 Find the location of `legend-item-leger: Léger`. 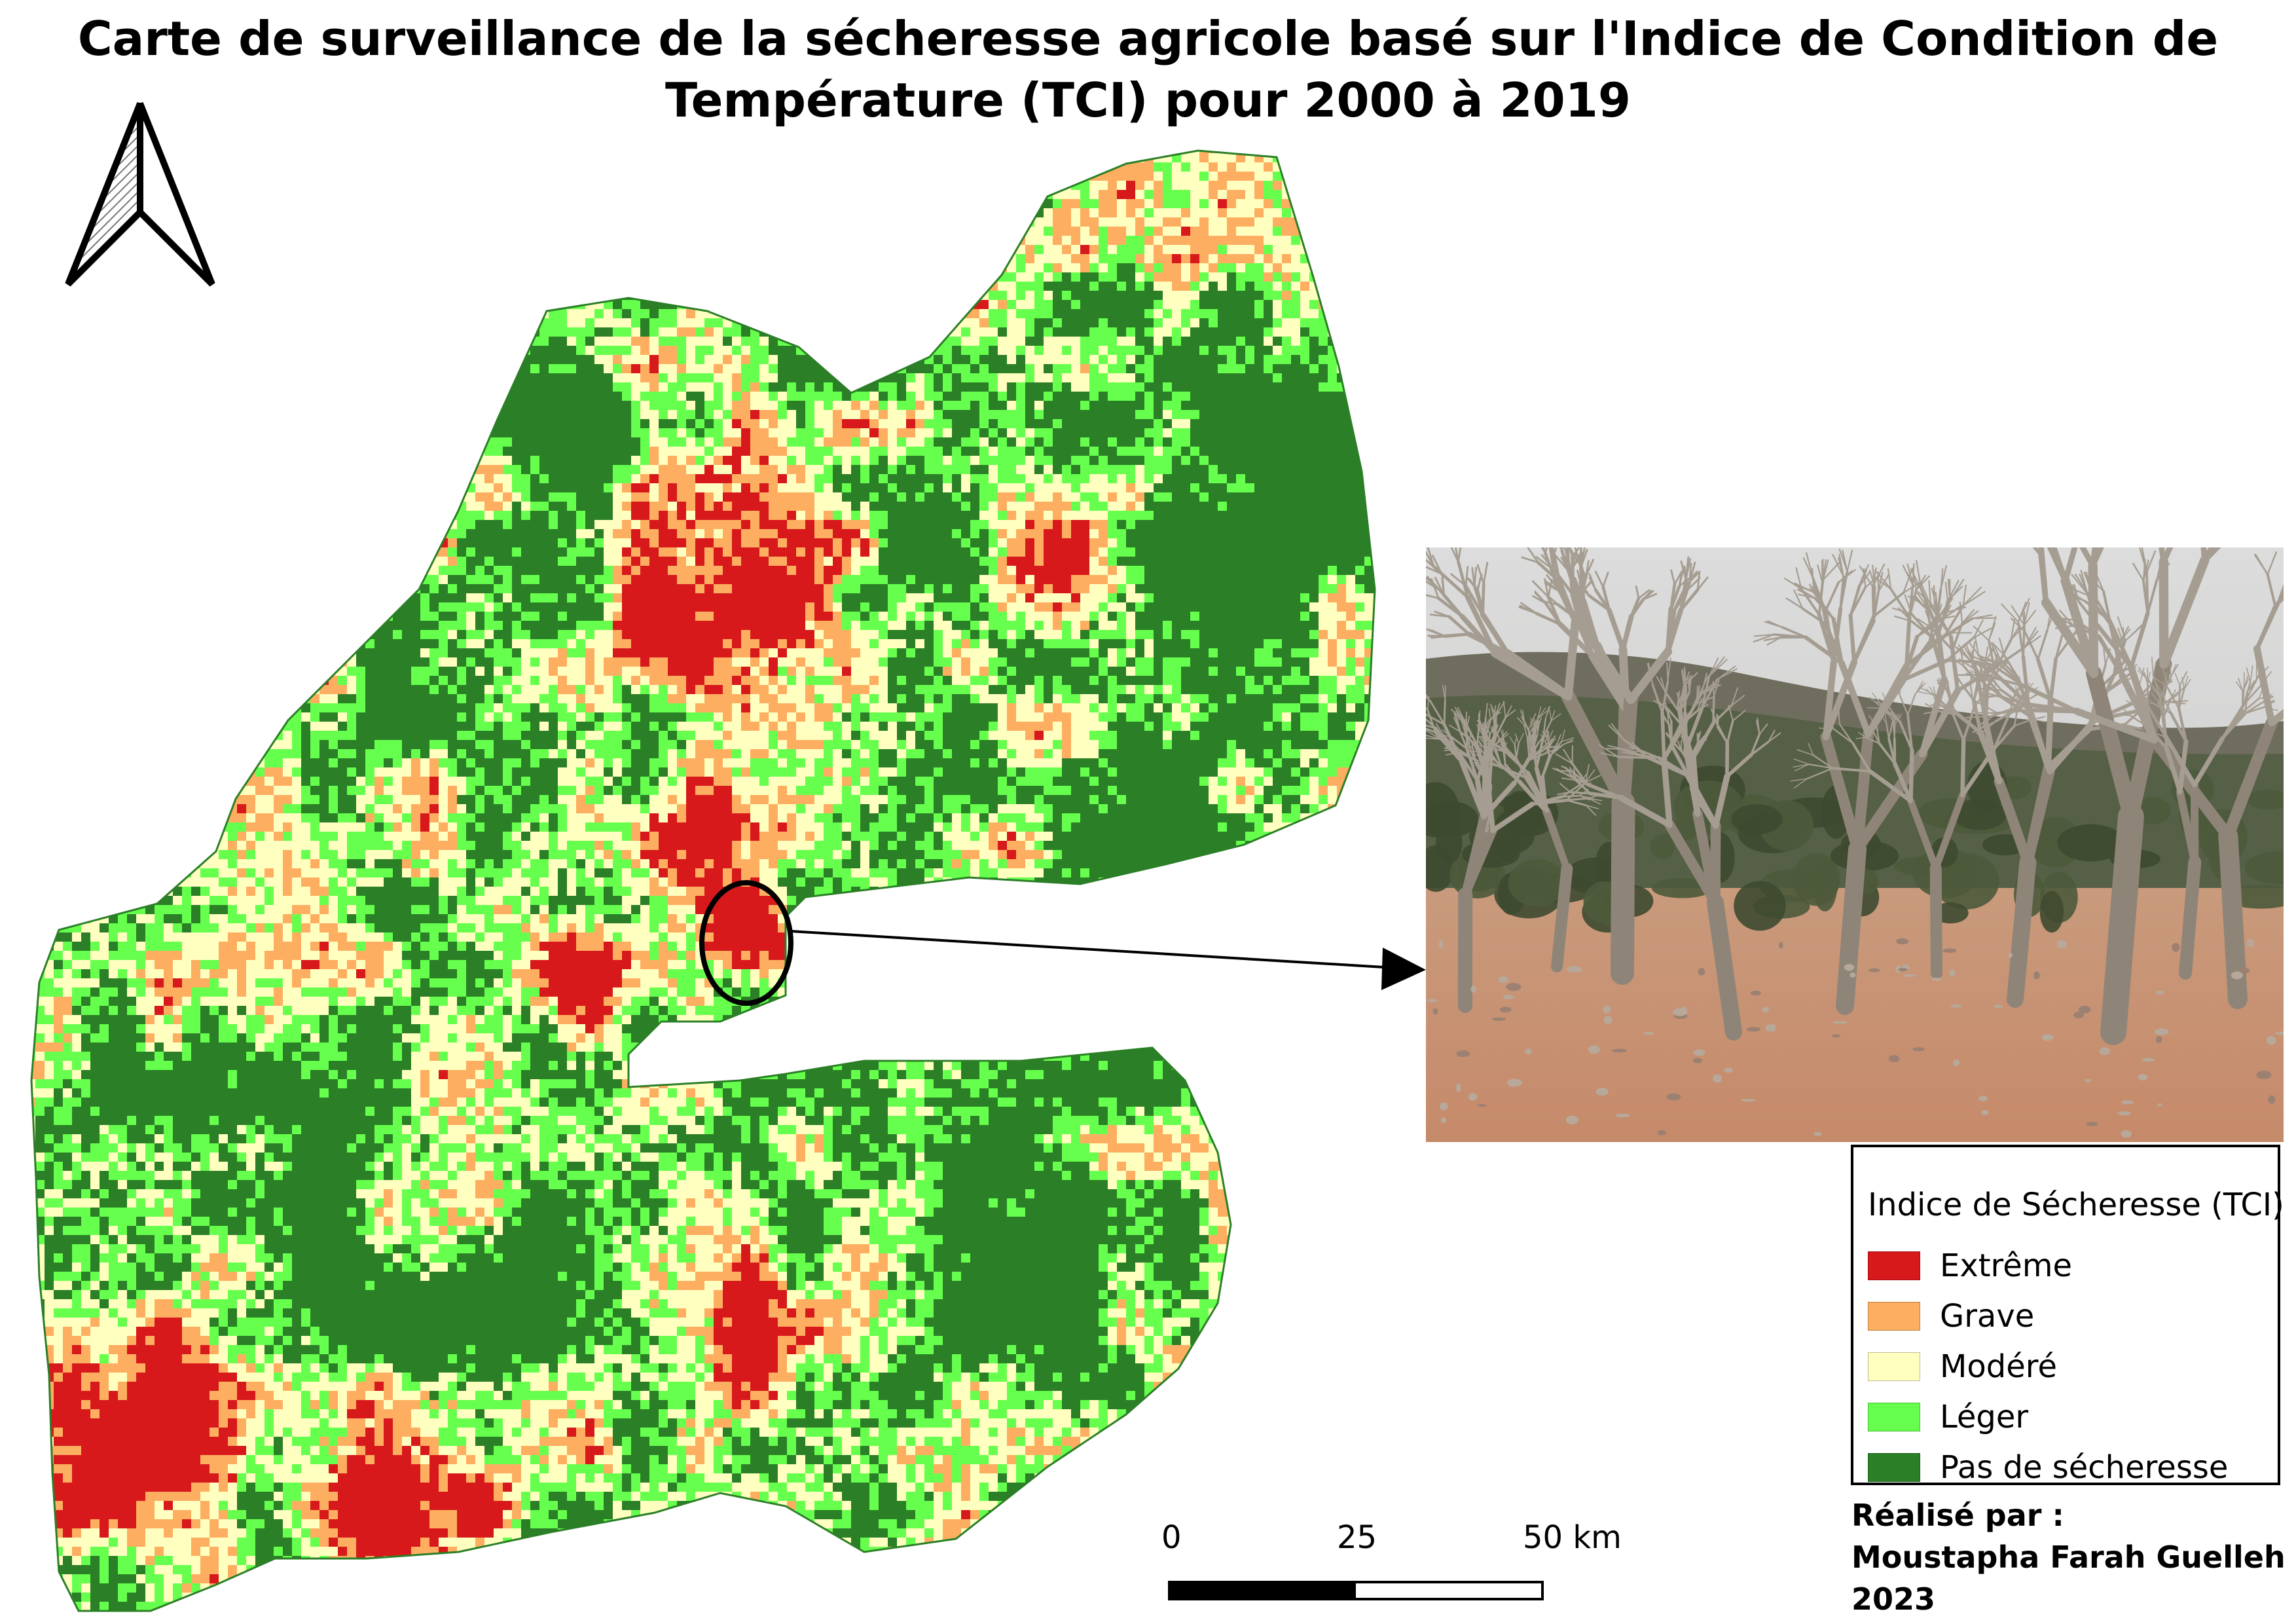

legend-item-leger: Léger is located at coordinates (2073, 1417).